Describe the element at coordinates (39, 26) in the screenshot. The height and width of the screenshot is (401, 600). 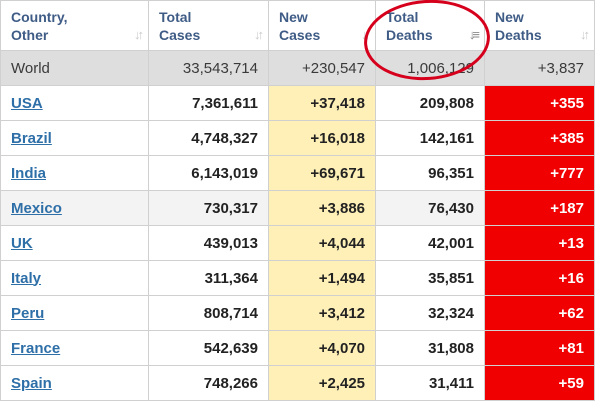
I see `header-country-label: Country, Other` at that location.